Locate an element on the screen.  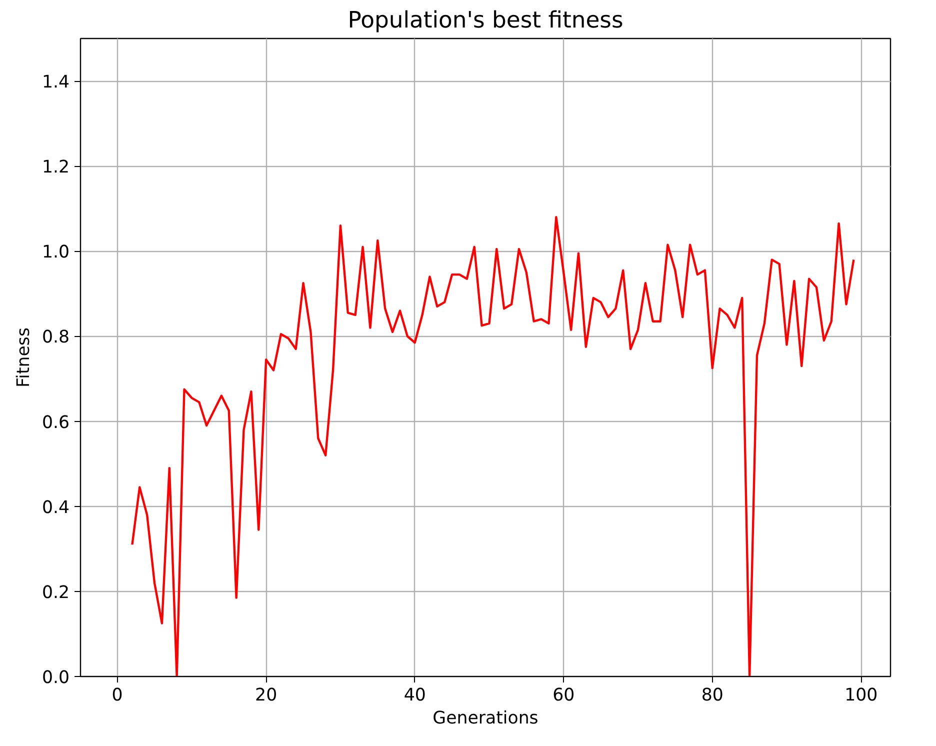
chart-title: Population's best fitness is located at coordinates (486, 21).